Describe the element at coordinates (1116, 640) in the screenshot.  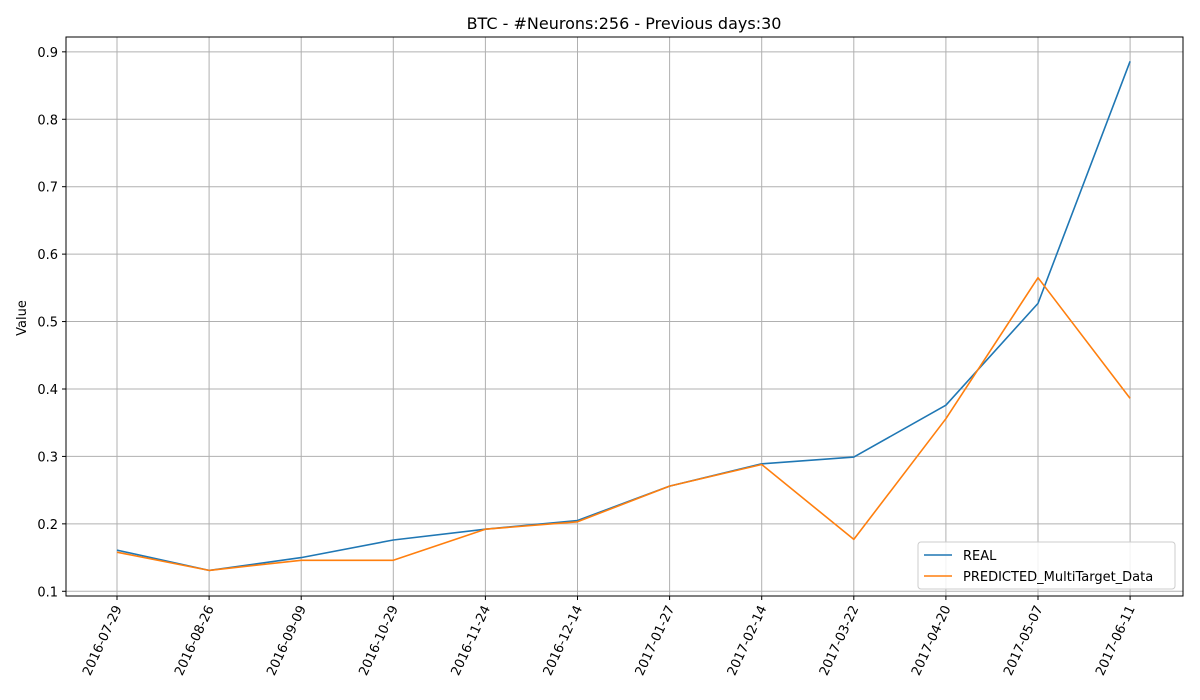
I see `x-tick-label: 2017-06-11` at that location.